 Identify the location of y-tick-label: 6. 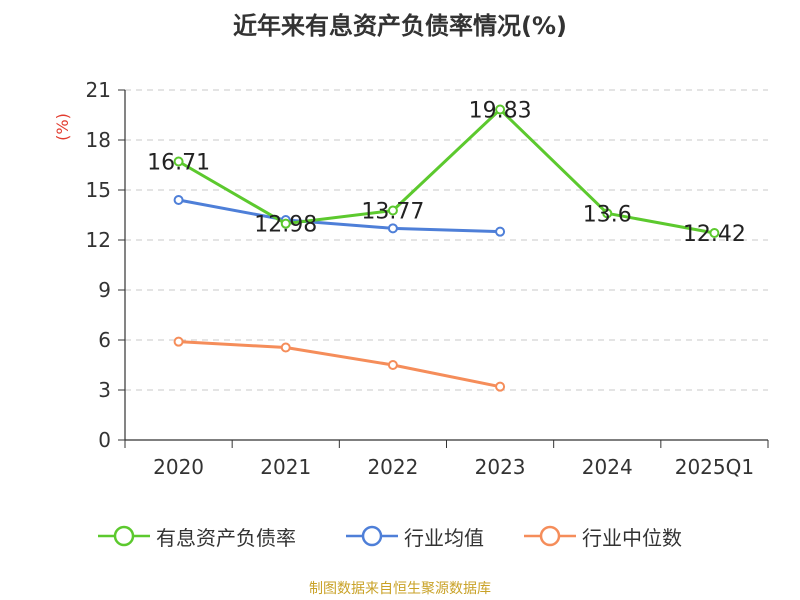
(104, 340).